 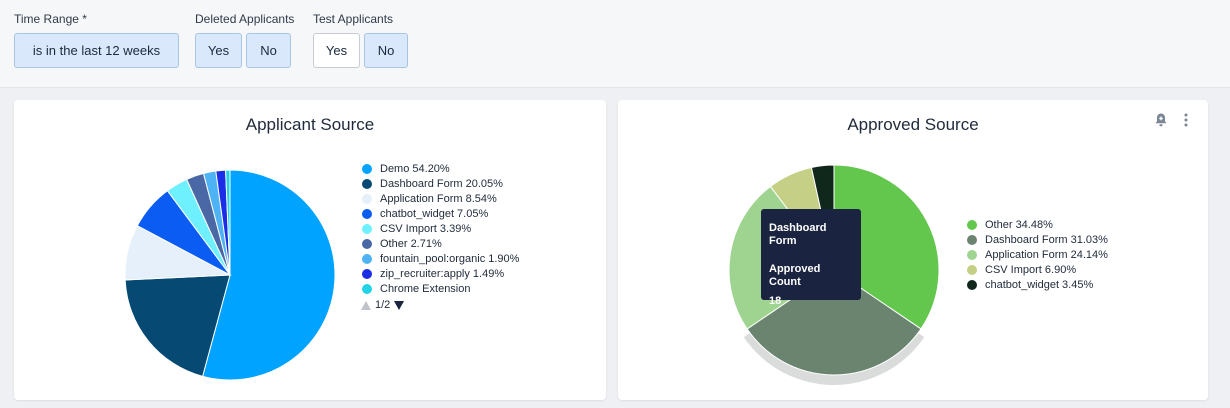 I want to click on test-applicants-filter: Test Applicants Yes No, so click(x=360, y=40).